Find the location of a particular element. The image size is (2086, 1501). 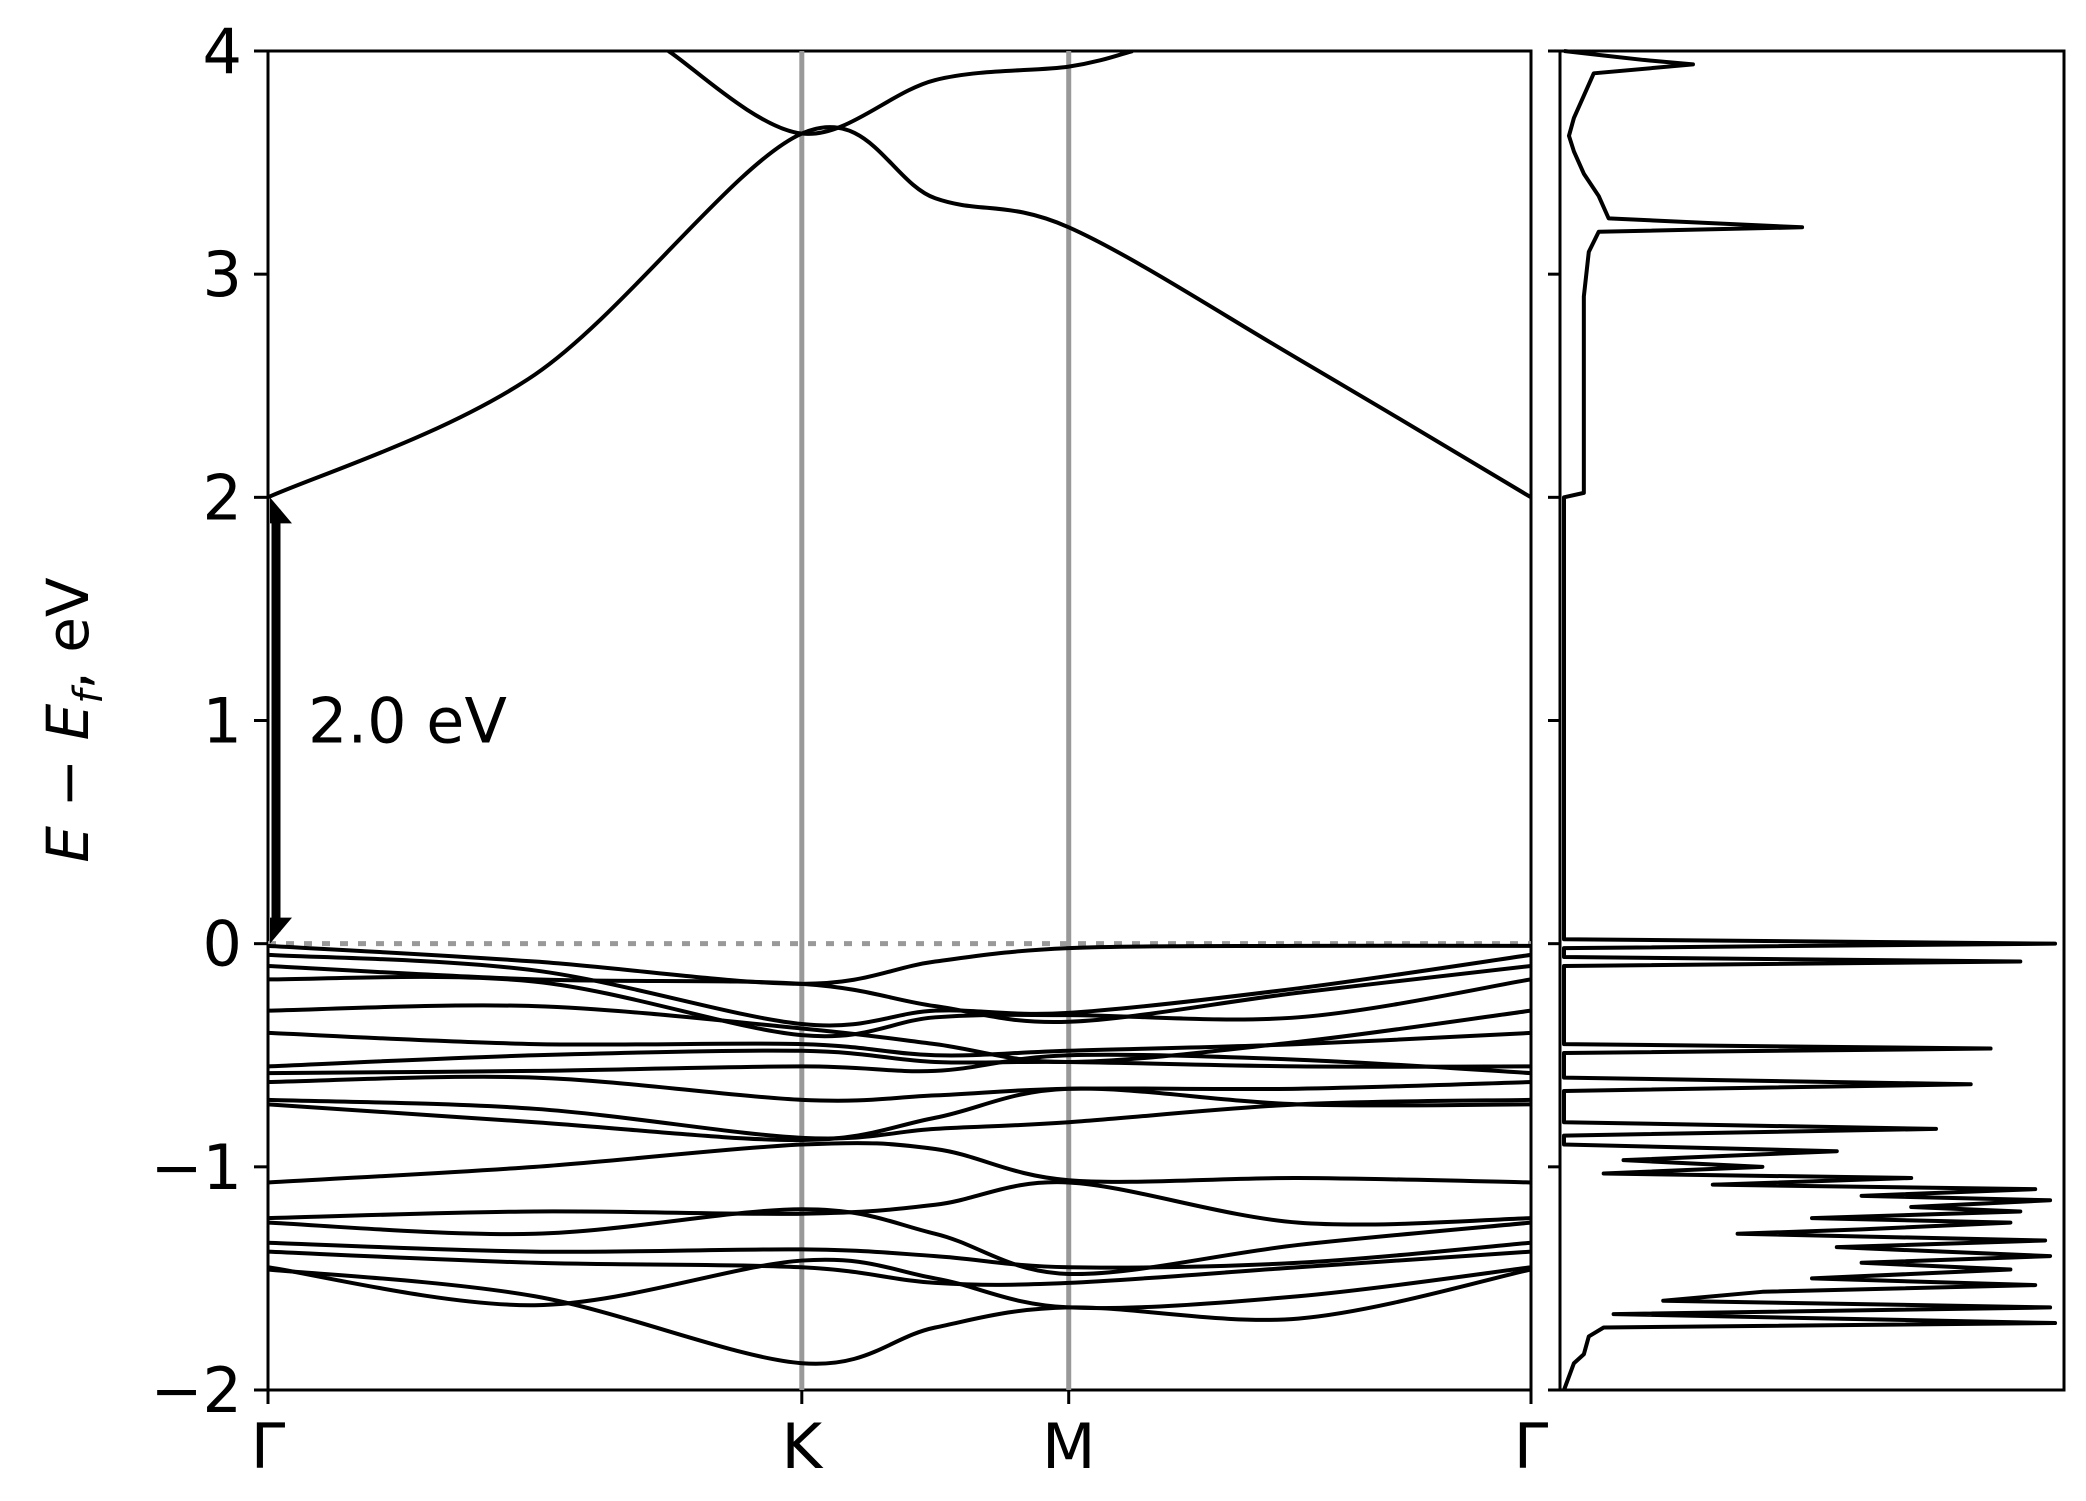

band-gap-arrow is located at coordinates (281, 720).